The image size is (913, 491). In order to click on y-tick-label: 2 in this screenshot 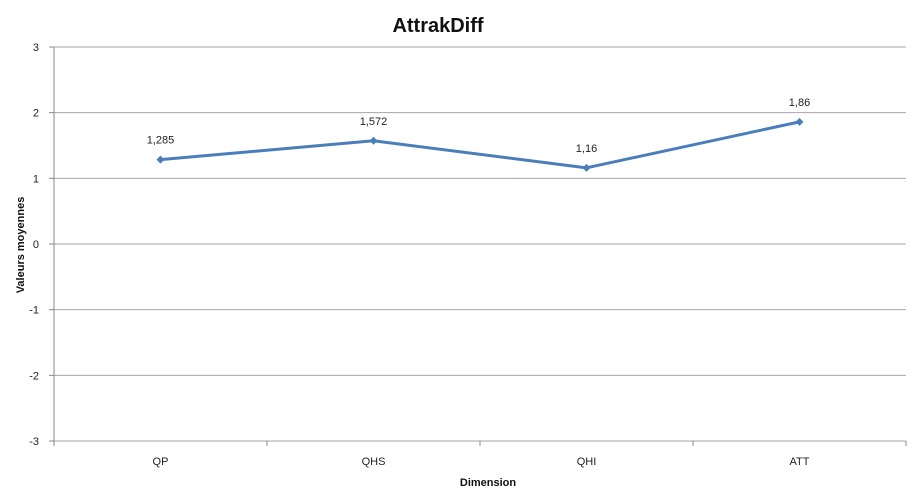, I will do `click(36, 114)`.